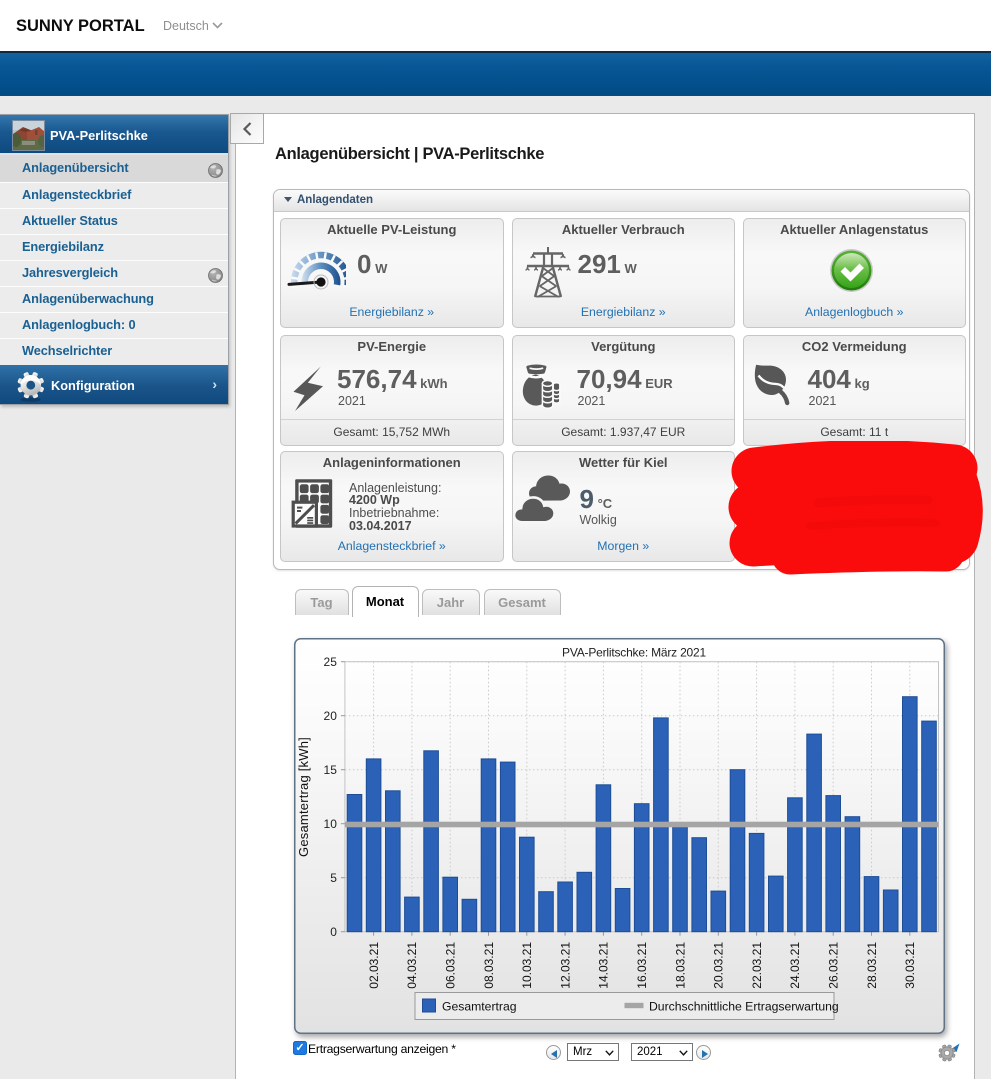 The image size is (991, 1079). Describe the element at coordinates (795, 965) in the screenshot. I see `svg-text: 24.03.21` at that location.